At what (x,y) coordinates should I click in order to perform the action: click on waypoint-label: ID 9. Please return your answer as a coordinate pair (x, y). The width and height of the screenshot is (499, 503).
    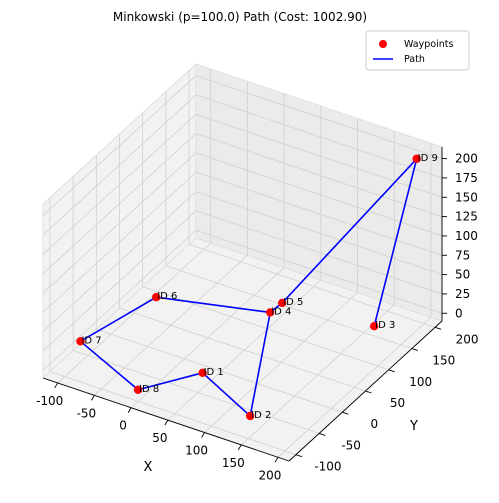
    Looking at the image, I should click on (428, 158).